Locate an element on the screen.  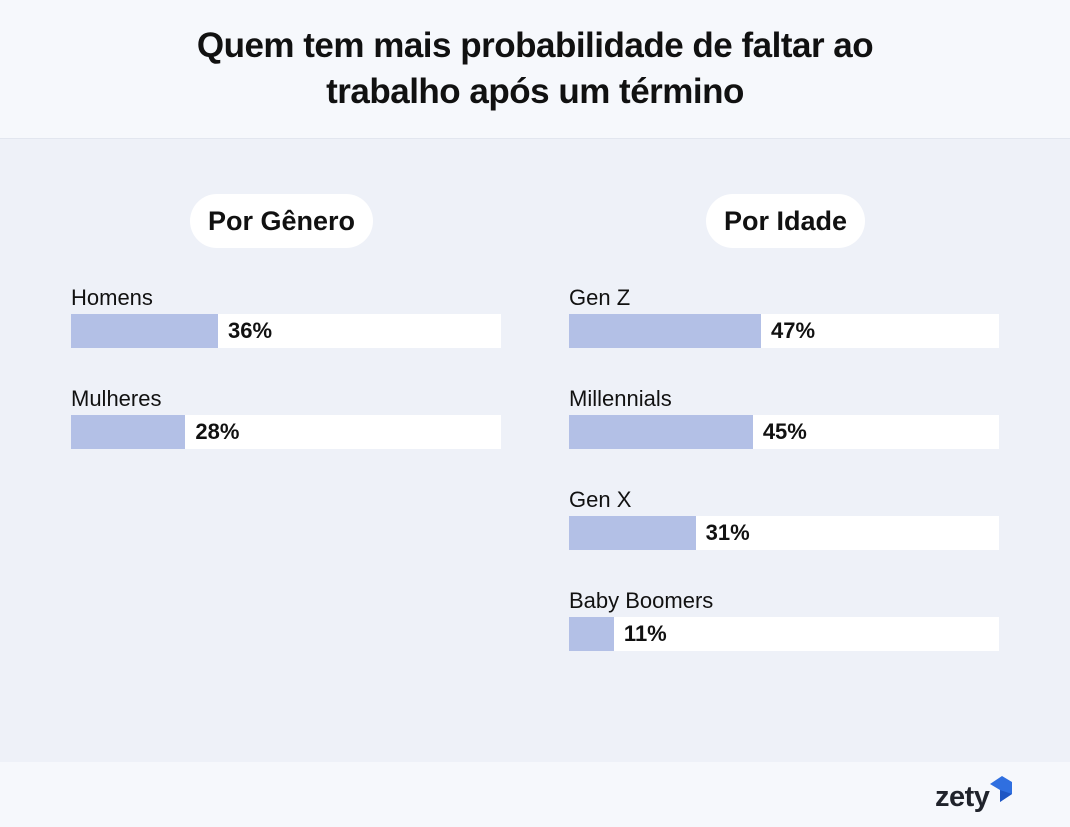
bar-track: 31% is located at coordinates (784, 533).